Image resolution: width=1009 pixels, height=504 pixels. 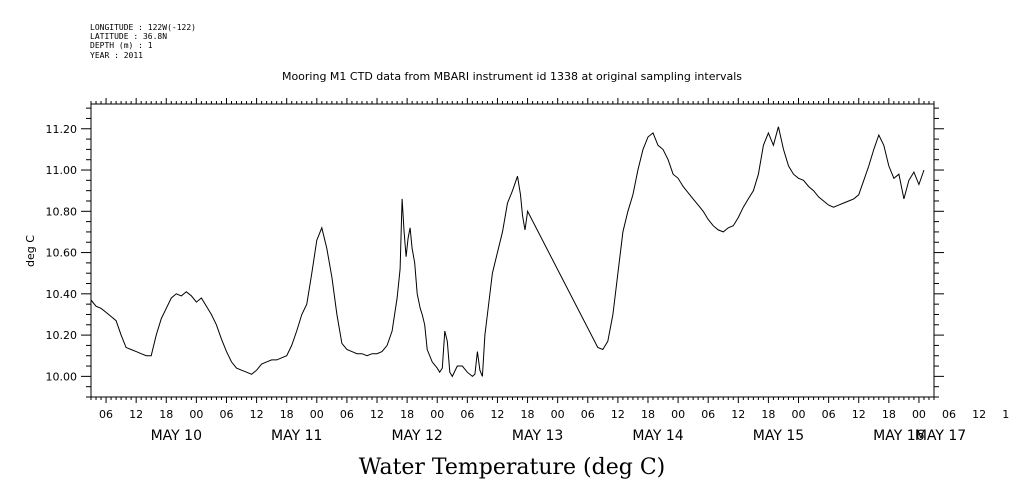 What do you see at coordinates (657, 436) in the screenshot?
I see `day-label: MAY 14` at bounding box center [657, 436].